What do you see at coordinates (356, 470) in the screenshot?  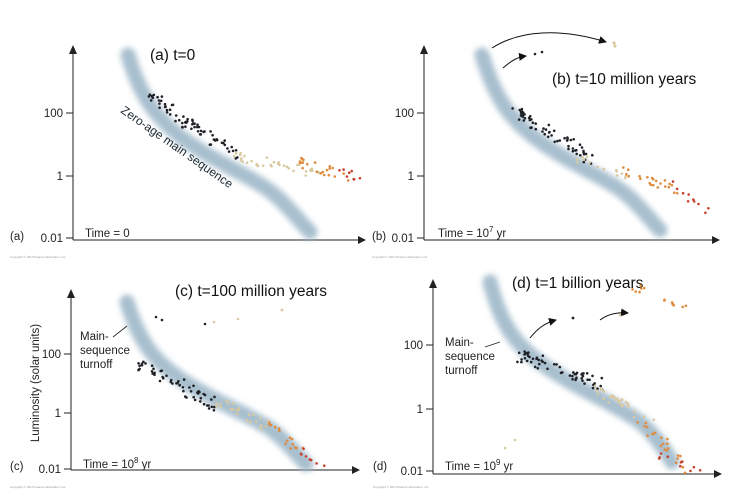 I see `panel-c-x-axis-arrowhead` at bounding box center [356, 470].